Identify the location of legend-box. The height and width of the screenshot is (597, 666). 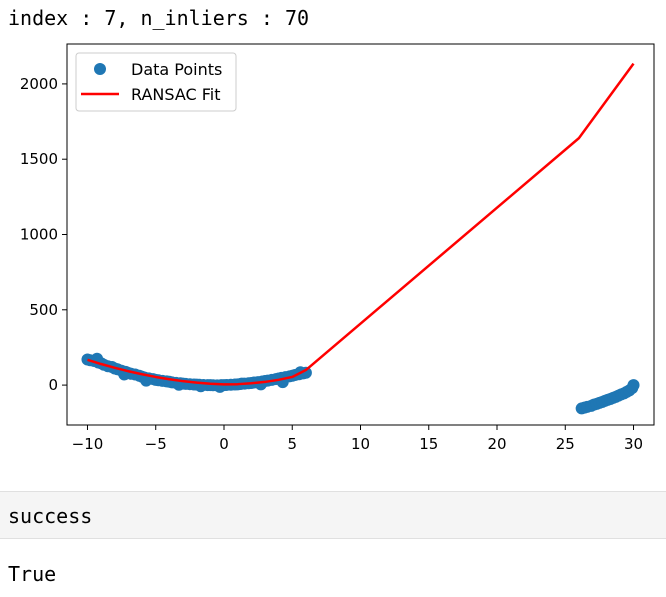
(156, 82).